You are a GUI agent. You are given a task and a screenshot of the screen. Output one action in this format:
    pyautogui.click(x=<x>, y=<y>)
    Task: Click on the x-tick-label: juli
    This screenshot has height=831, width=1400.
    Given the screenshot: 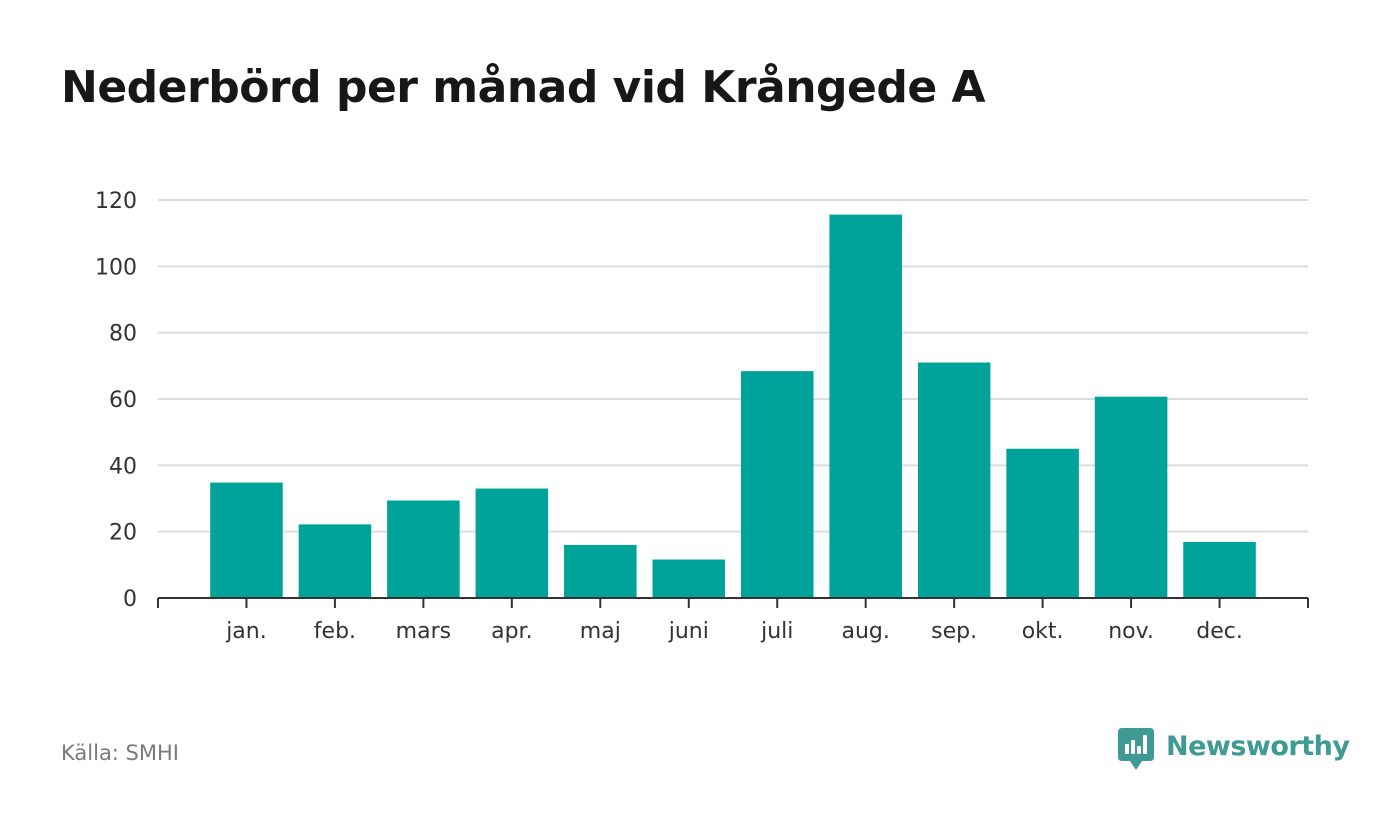 What is the action you would take?
    pyautogui.click(x=776, y=631)
    